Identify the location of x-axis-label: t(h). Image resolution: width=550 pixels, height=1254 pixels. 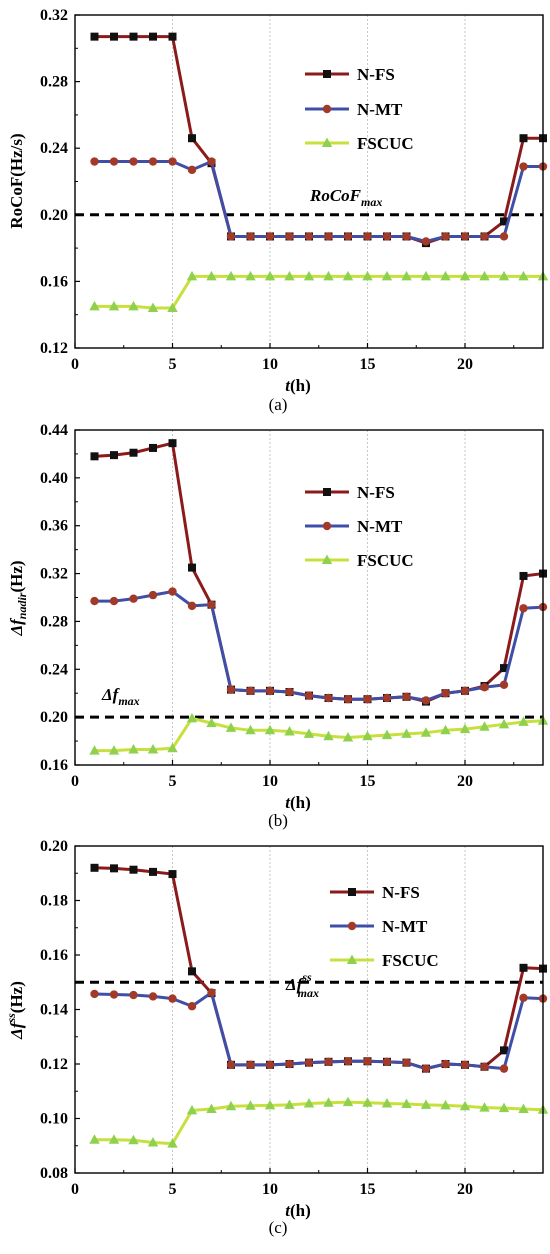
(298, 802).